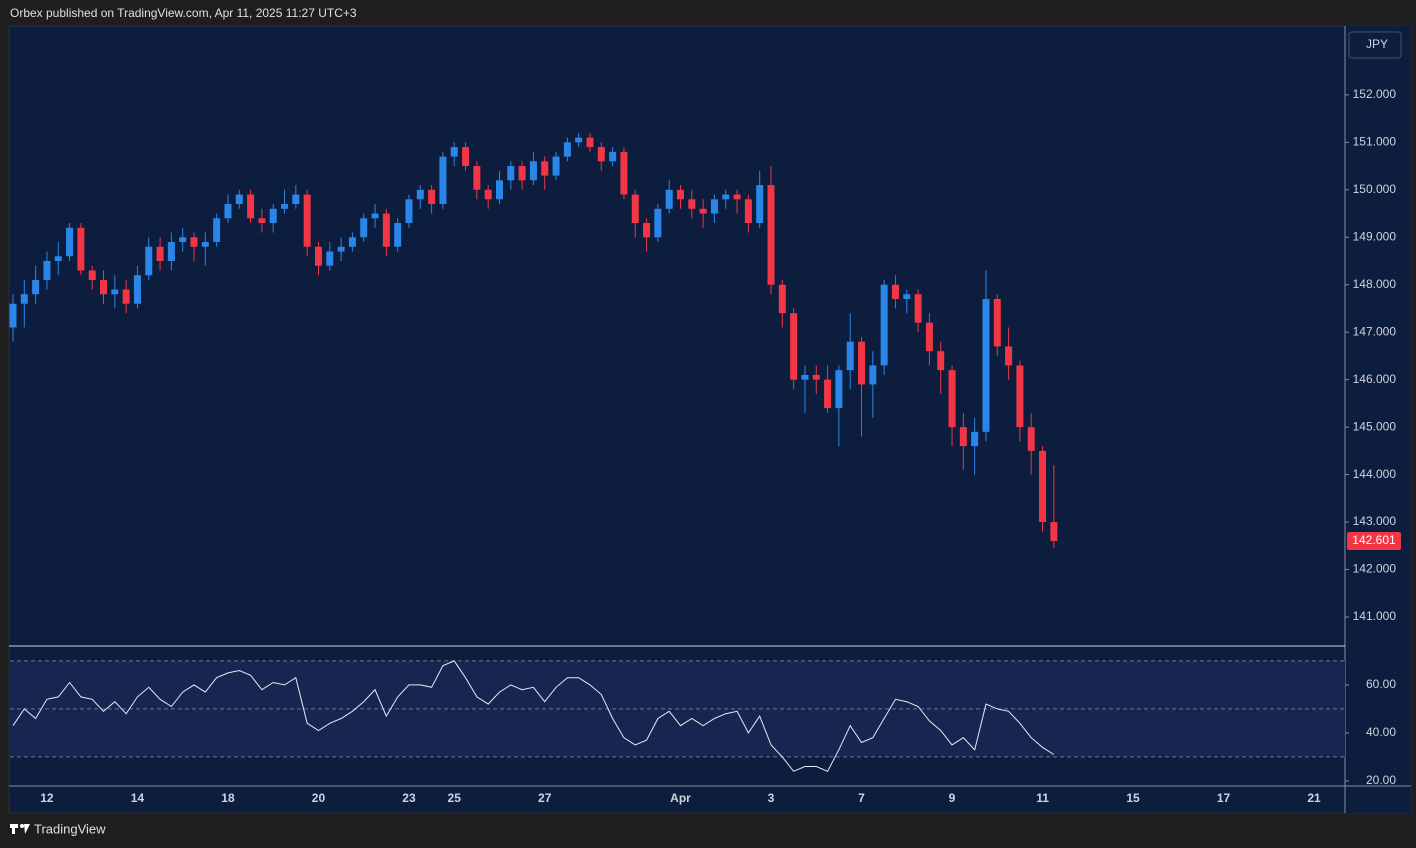  I want to click on tv-logo, so click(20, 829).